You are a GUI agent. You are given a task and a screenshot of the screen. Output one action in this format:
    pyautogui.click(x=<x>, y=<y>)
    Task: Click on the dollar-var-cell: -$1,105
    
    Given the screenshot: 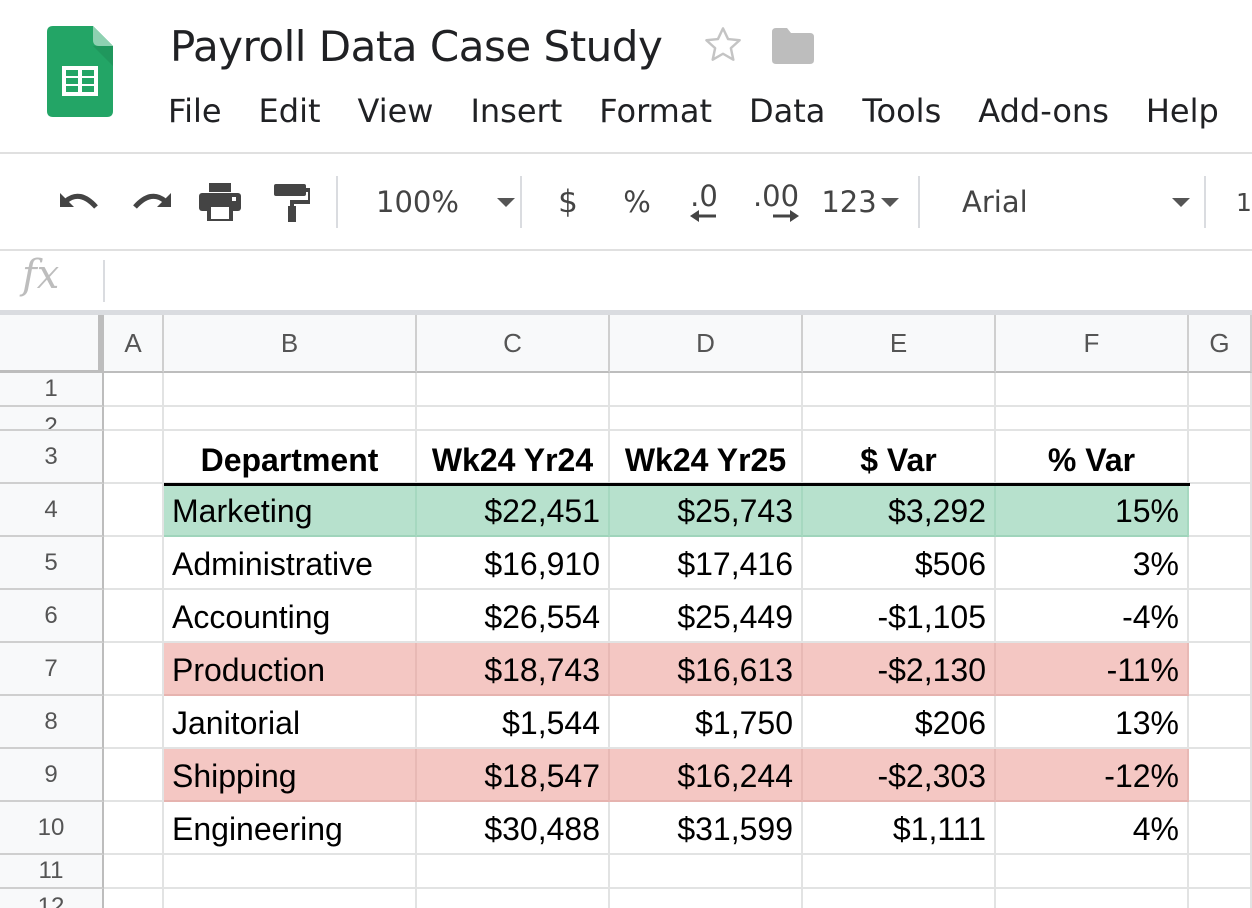 What is the action you would take?
    pyautogui.click(x=899, y=616)
    